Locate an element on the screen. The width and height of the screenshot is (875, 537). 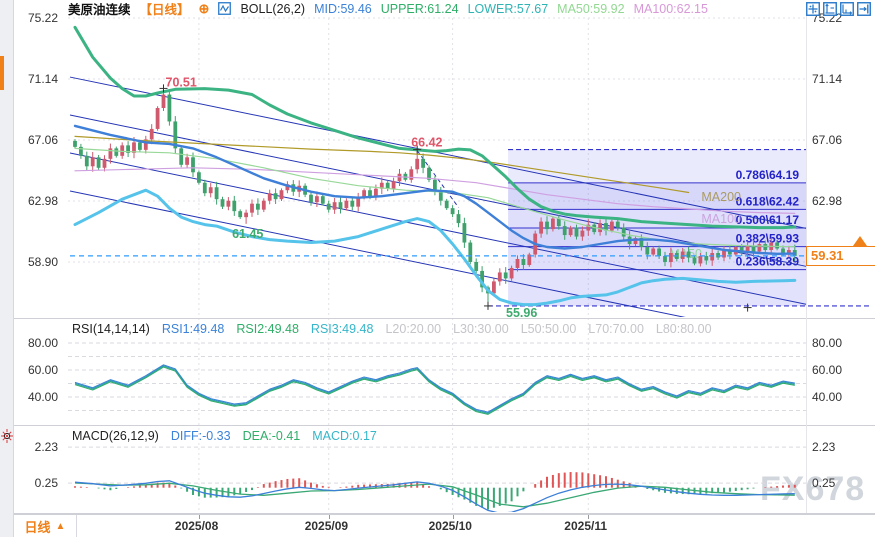
price-annotation: 55.96 is located at coordinates (521, 313).